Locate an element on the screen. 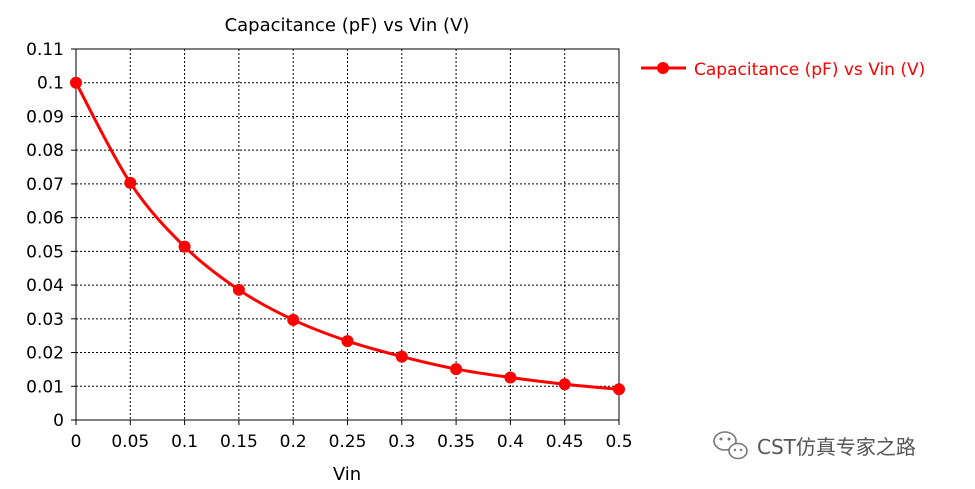 This screenshot has width=975, height=489. x-tick-label: 0.3 is located at coordinates (401, 442).